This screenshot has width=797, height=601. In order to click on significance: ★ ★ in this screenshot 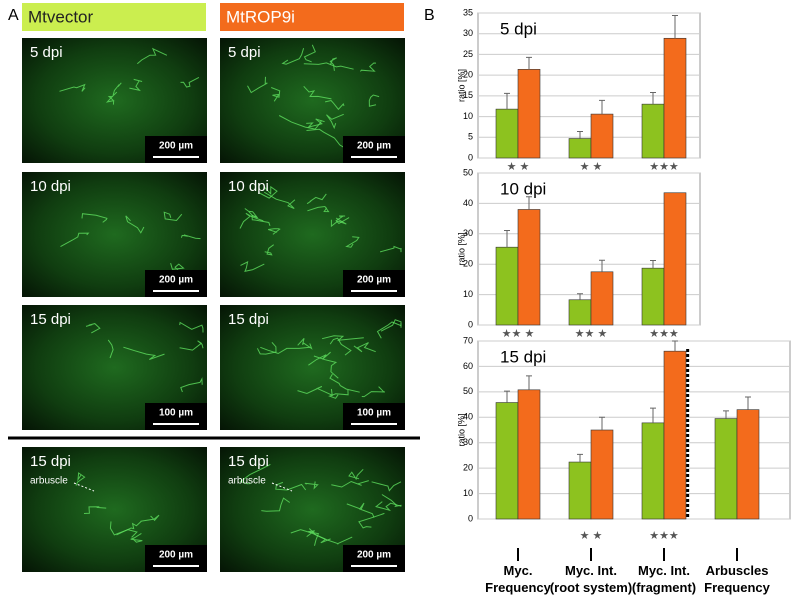, I will do `click(591, 167)`.